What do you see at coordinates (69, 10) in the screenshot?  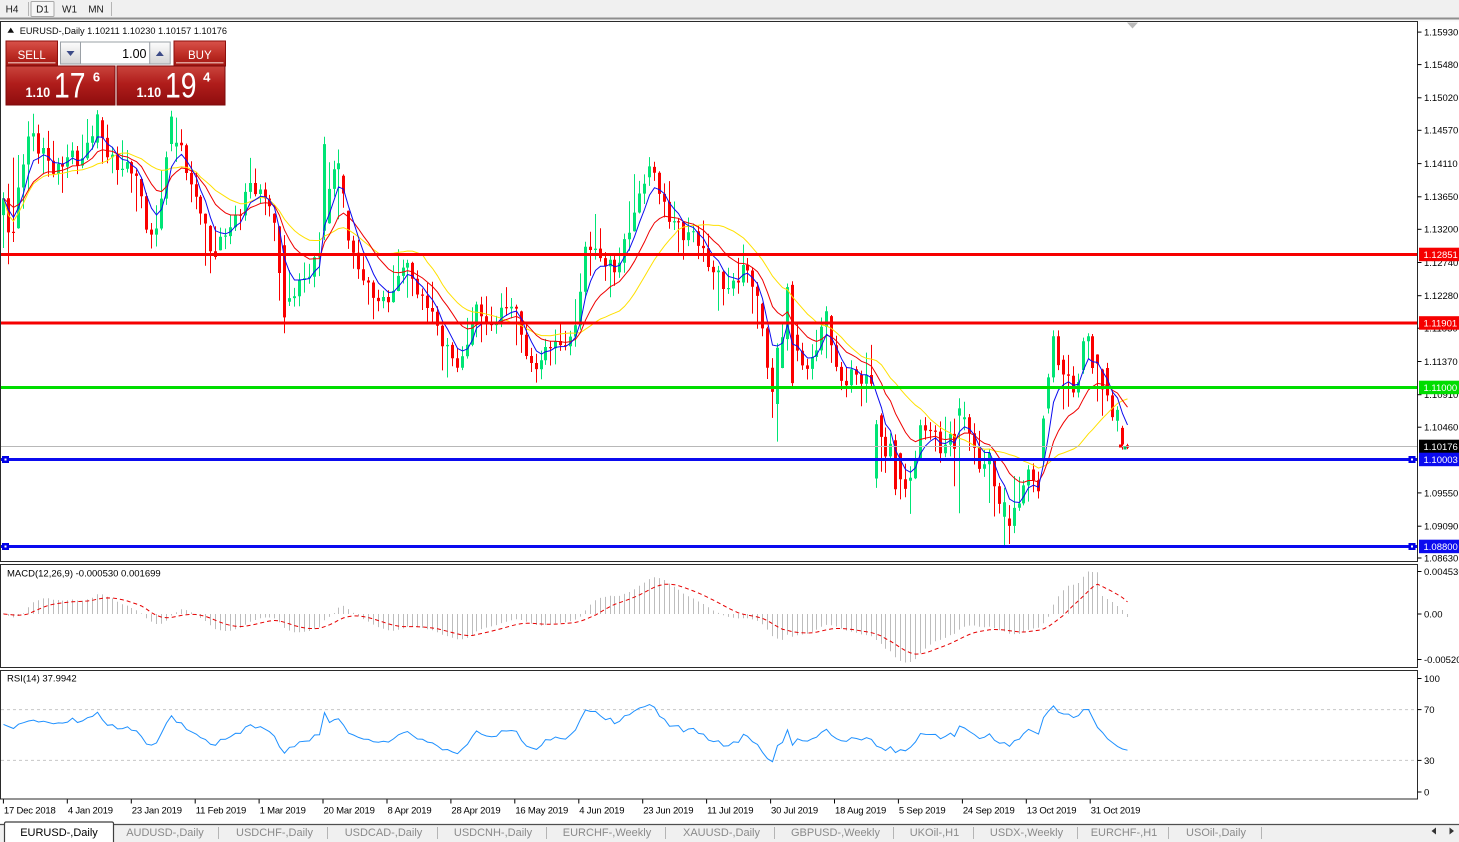 I see `svg-text: W1` at bounding box center [69, 10].